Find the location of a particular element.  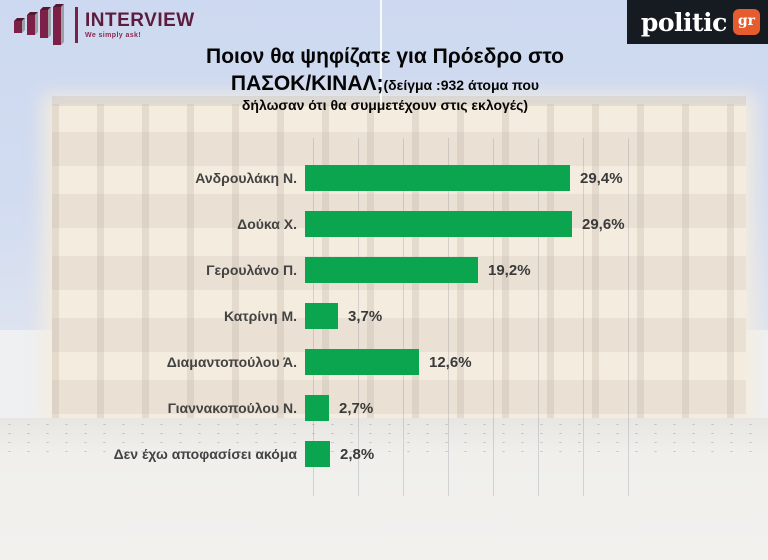

category-label: Δεν έχω αποφασίσει ακόμα is located at coordinates (205, 454).